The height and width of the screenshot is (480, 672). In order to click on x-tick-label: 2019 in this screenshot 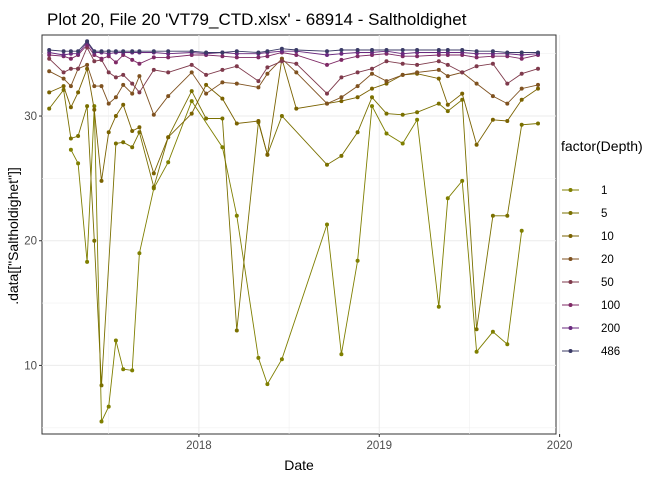, I will do `click(379, 446)`.